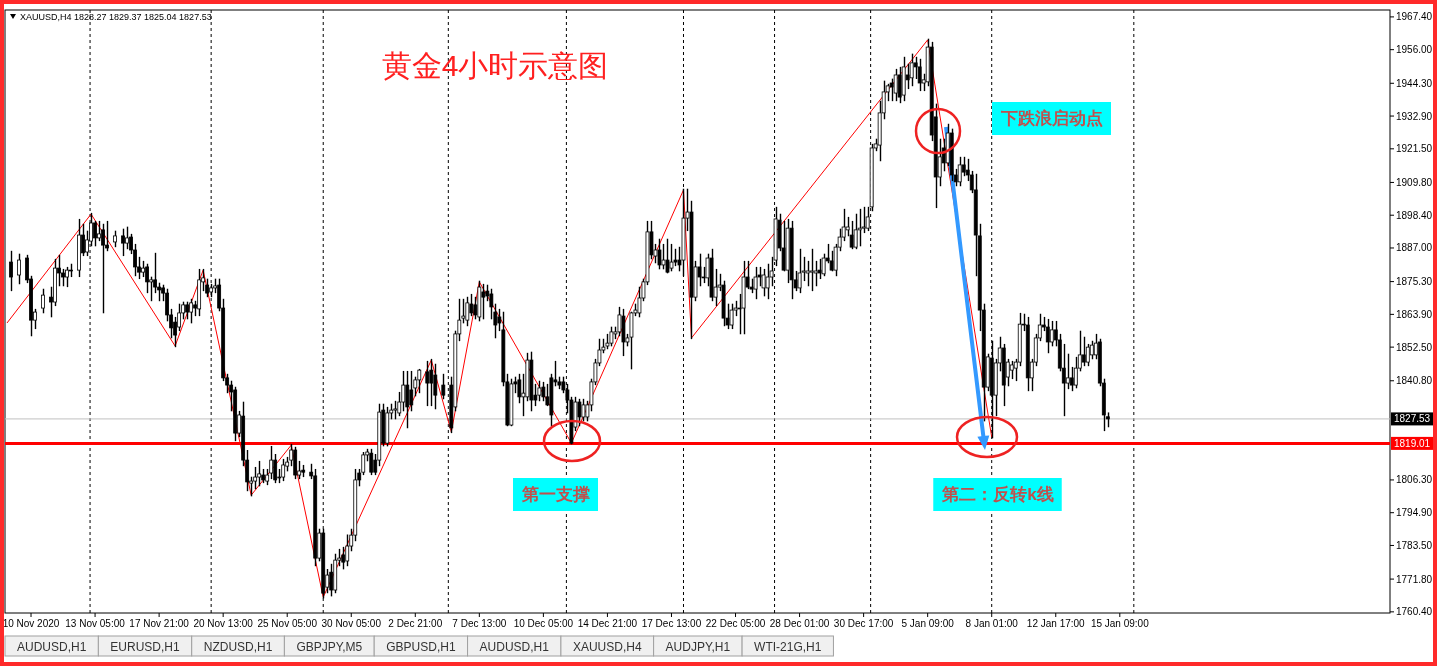 Image resolution: width=1437 pixels, height=666 pixels. What do you see at coordinates (1414, 248) in the screenshot?
I see `y-tick-label: 1887.00` at bounding box center [1414, 248].